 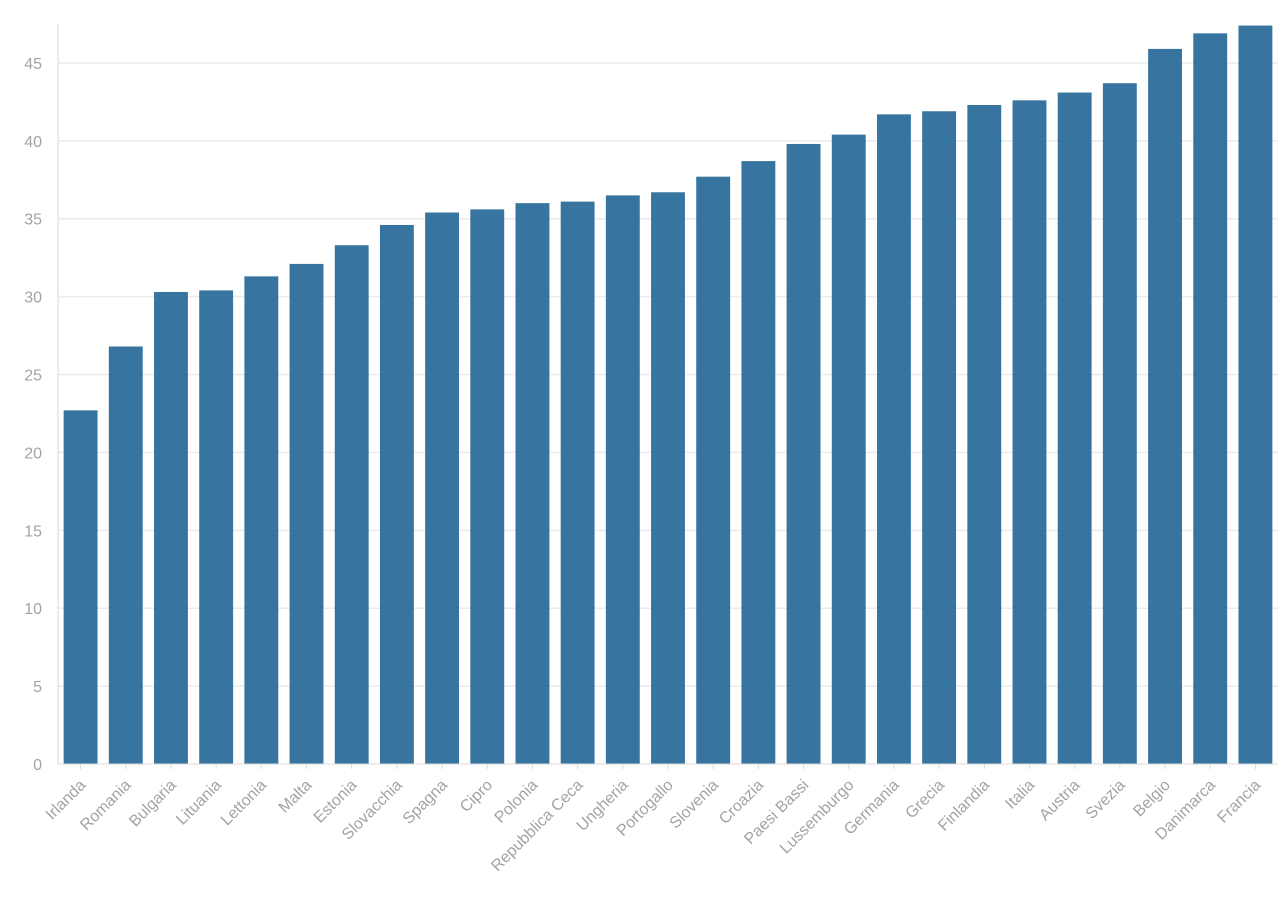 What do you see at coordinates (33, 220) in the screenshot?
I see `y-tick-label: 35` at bounding box center [33, 220].